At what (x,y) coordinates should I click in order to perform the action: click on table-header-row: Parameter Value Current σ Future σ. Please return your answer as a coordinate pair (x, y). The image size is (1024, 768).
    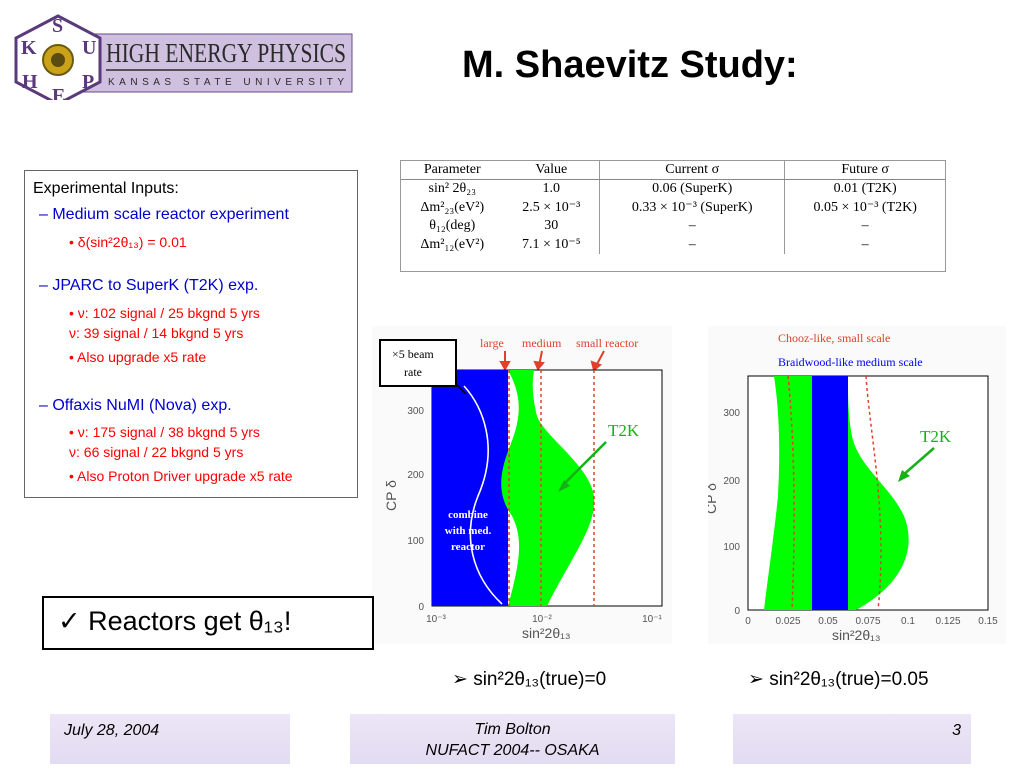
    Looking at the image, I should click on (673, 170).